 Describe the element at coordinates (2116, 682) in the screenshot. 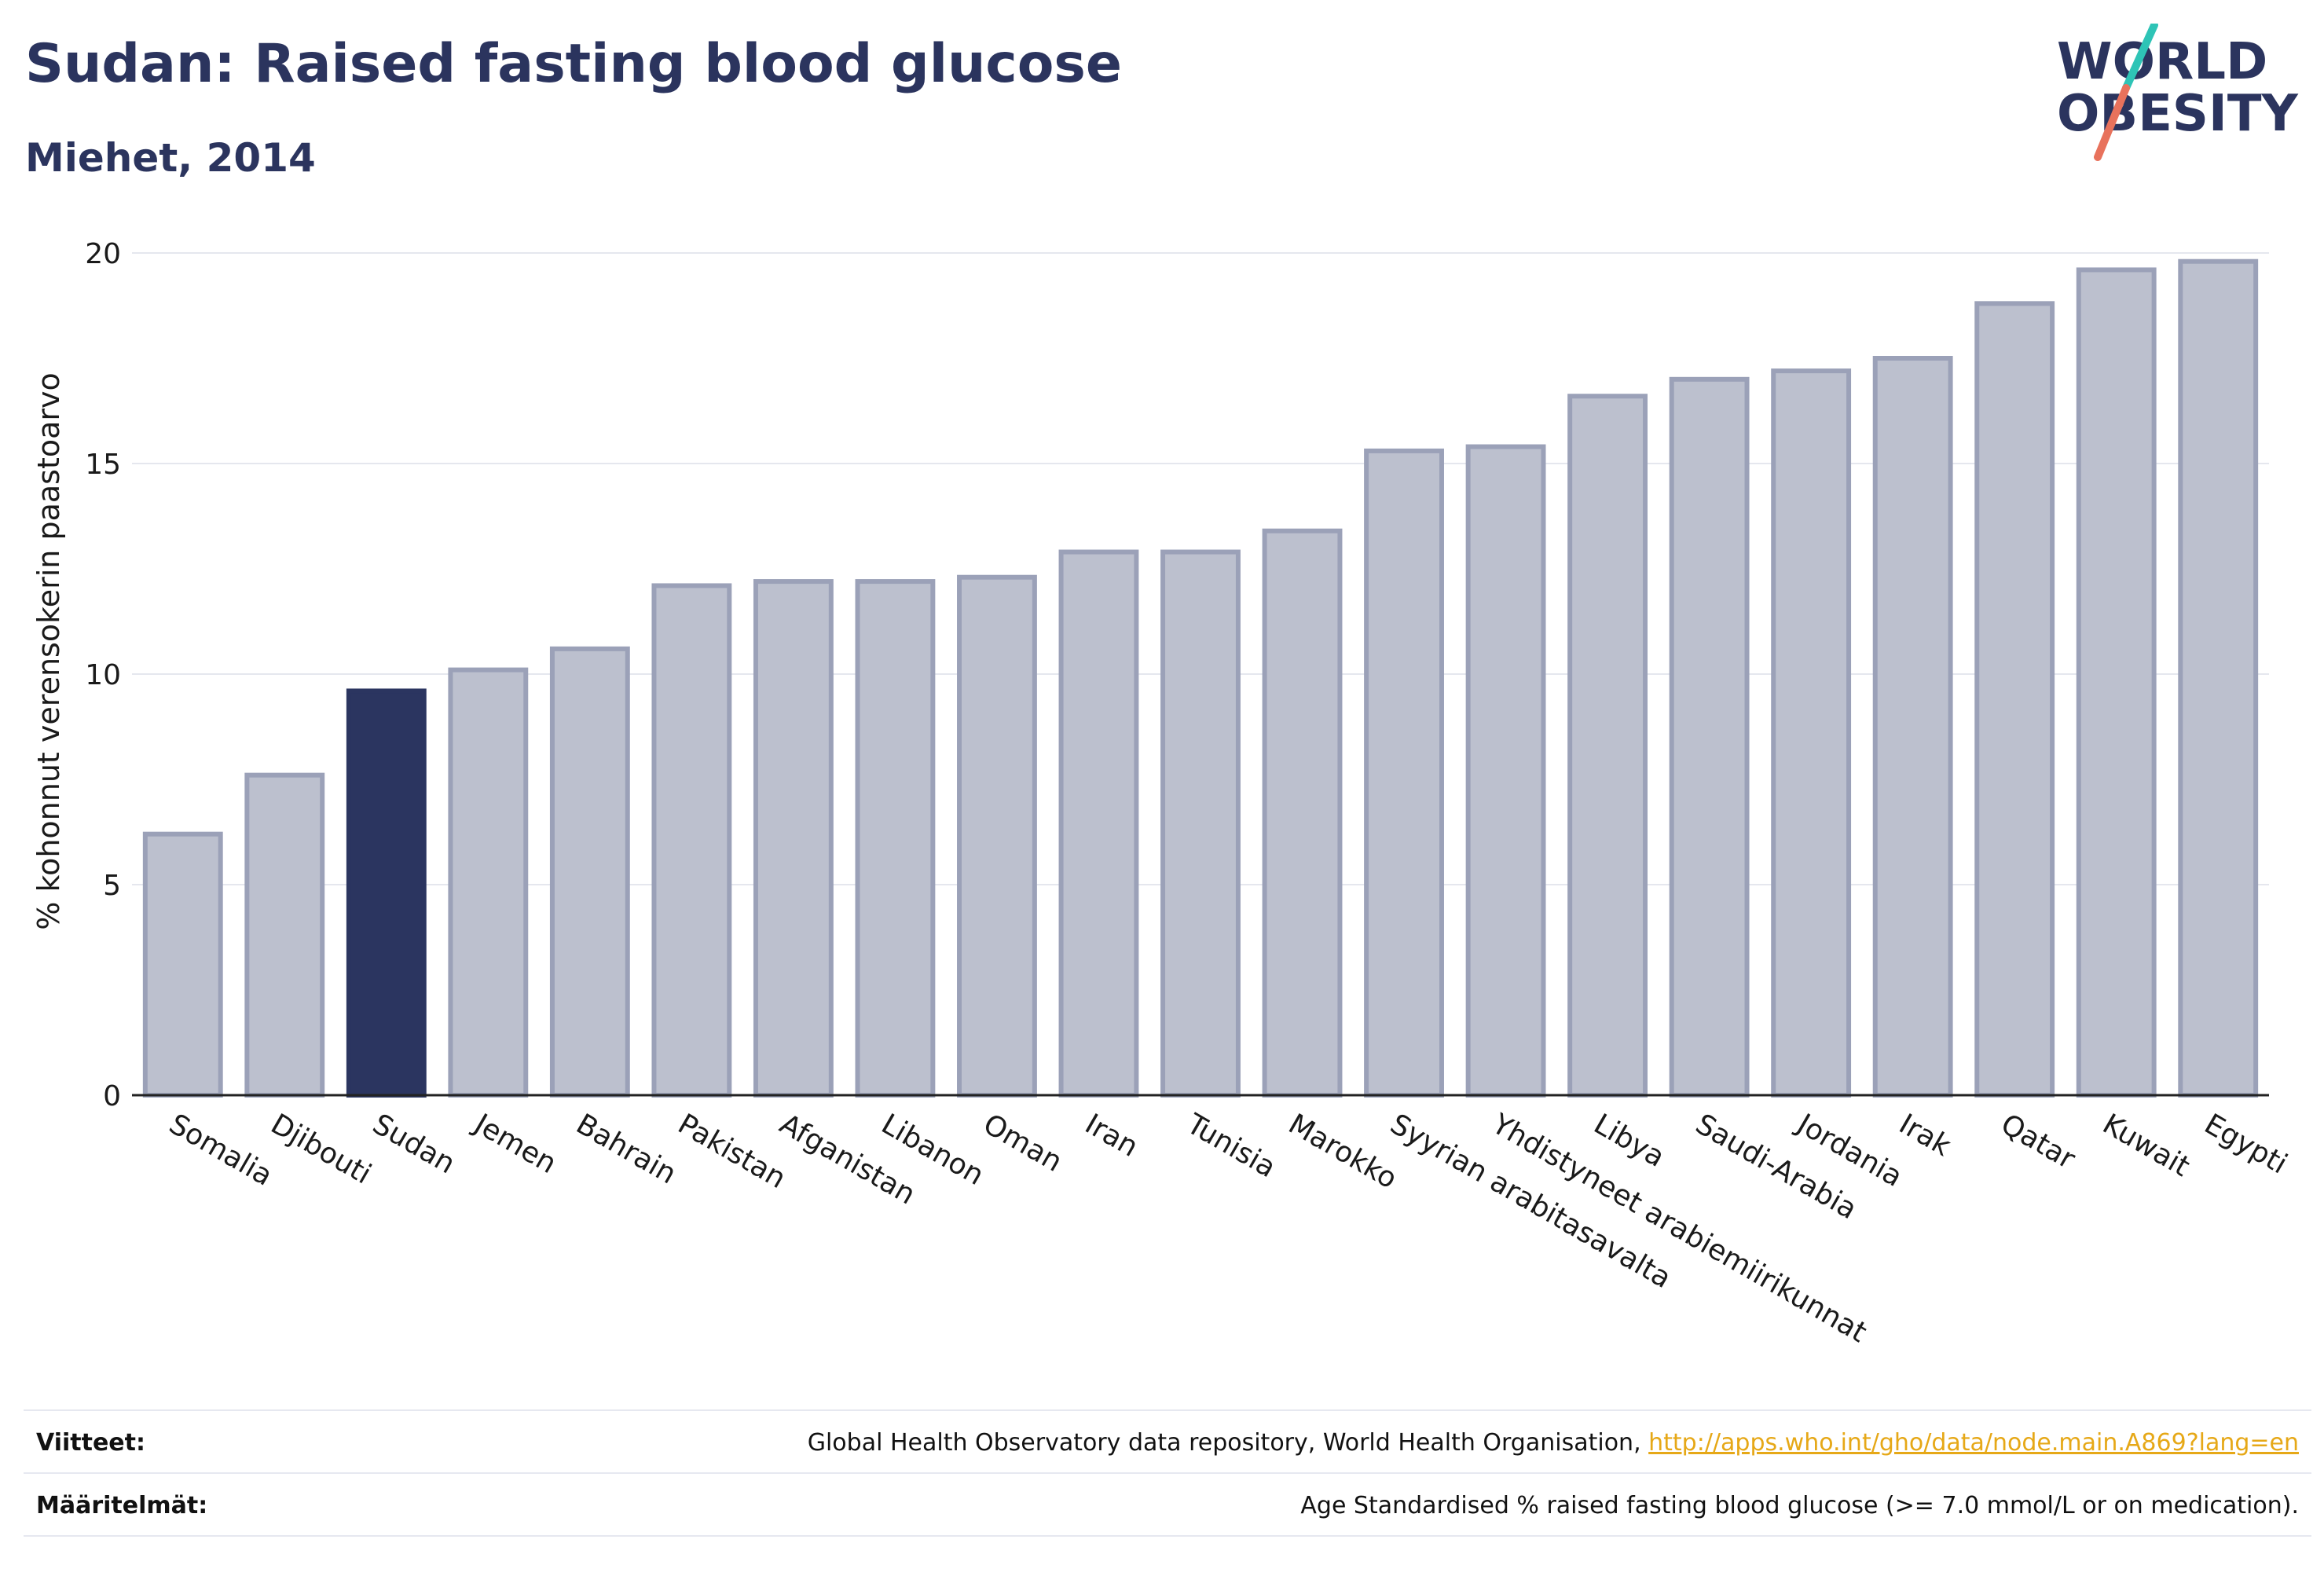

I see `bar-kuwait` at that location.